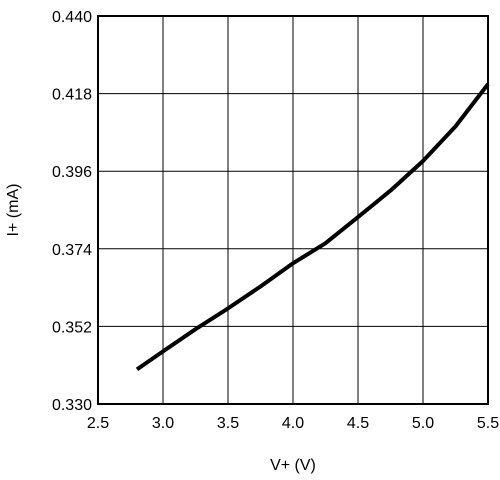 The width and height of the screenshot is (500, 480). What do you see at coordinates (72, 405) in the screenshot?
I see `y-tick-label: 0.330` at bounding box center [72, 405].